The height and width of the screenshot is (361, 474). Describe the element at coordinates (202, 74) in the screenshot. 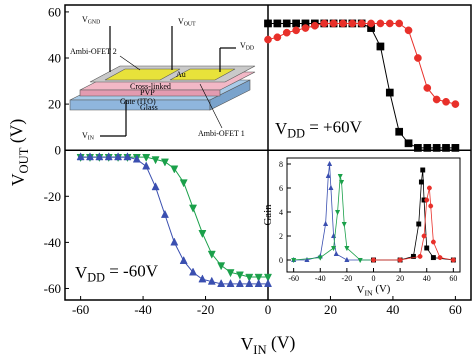

I see `au-electrode` at that location.